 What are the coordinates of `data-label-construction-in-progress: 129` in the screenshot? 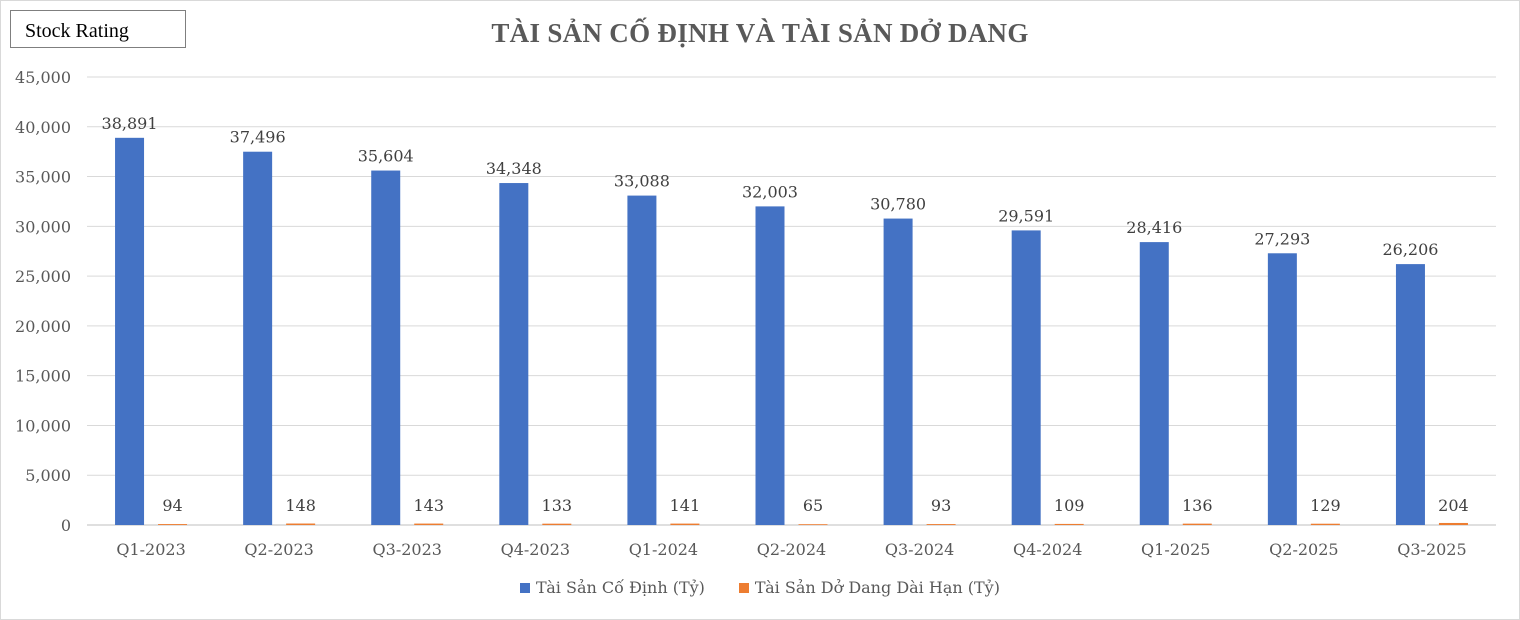 It's located at (1325, 505).